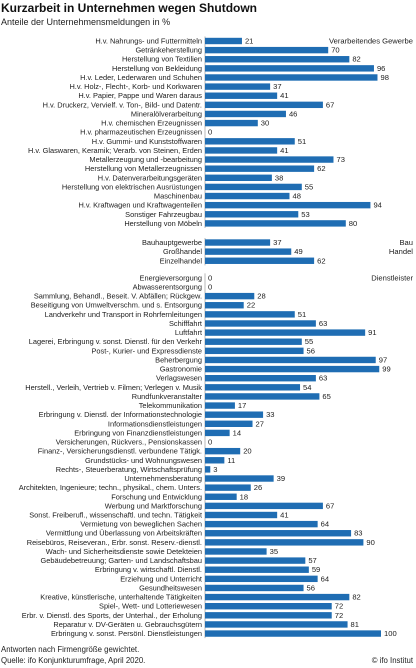  Describe the element at coordinates (178, 196) in the screenshot. I see `category-label: Maschinenbau` at that location.